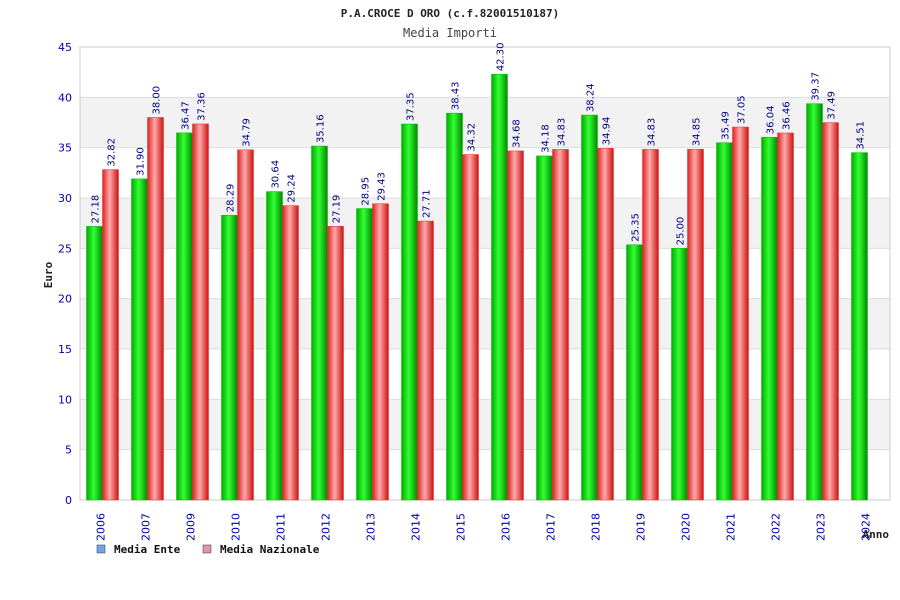 This screenshot has height=600, width=900. Describe the element at coordinates (112, 152) in the screenshot. I see `data-label: 32.82` at that location.